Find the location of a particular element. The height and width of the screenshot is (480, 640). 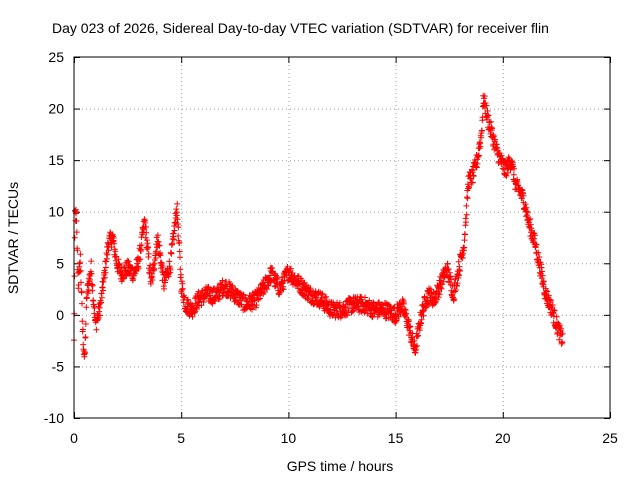

y-tick-label: 5 is located at coordinates (60, 263).